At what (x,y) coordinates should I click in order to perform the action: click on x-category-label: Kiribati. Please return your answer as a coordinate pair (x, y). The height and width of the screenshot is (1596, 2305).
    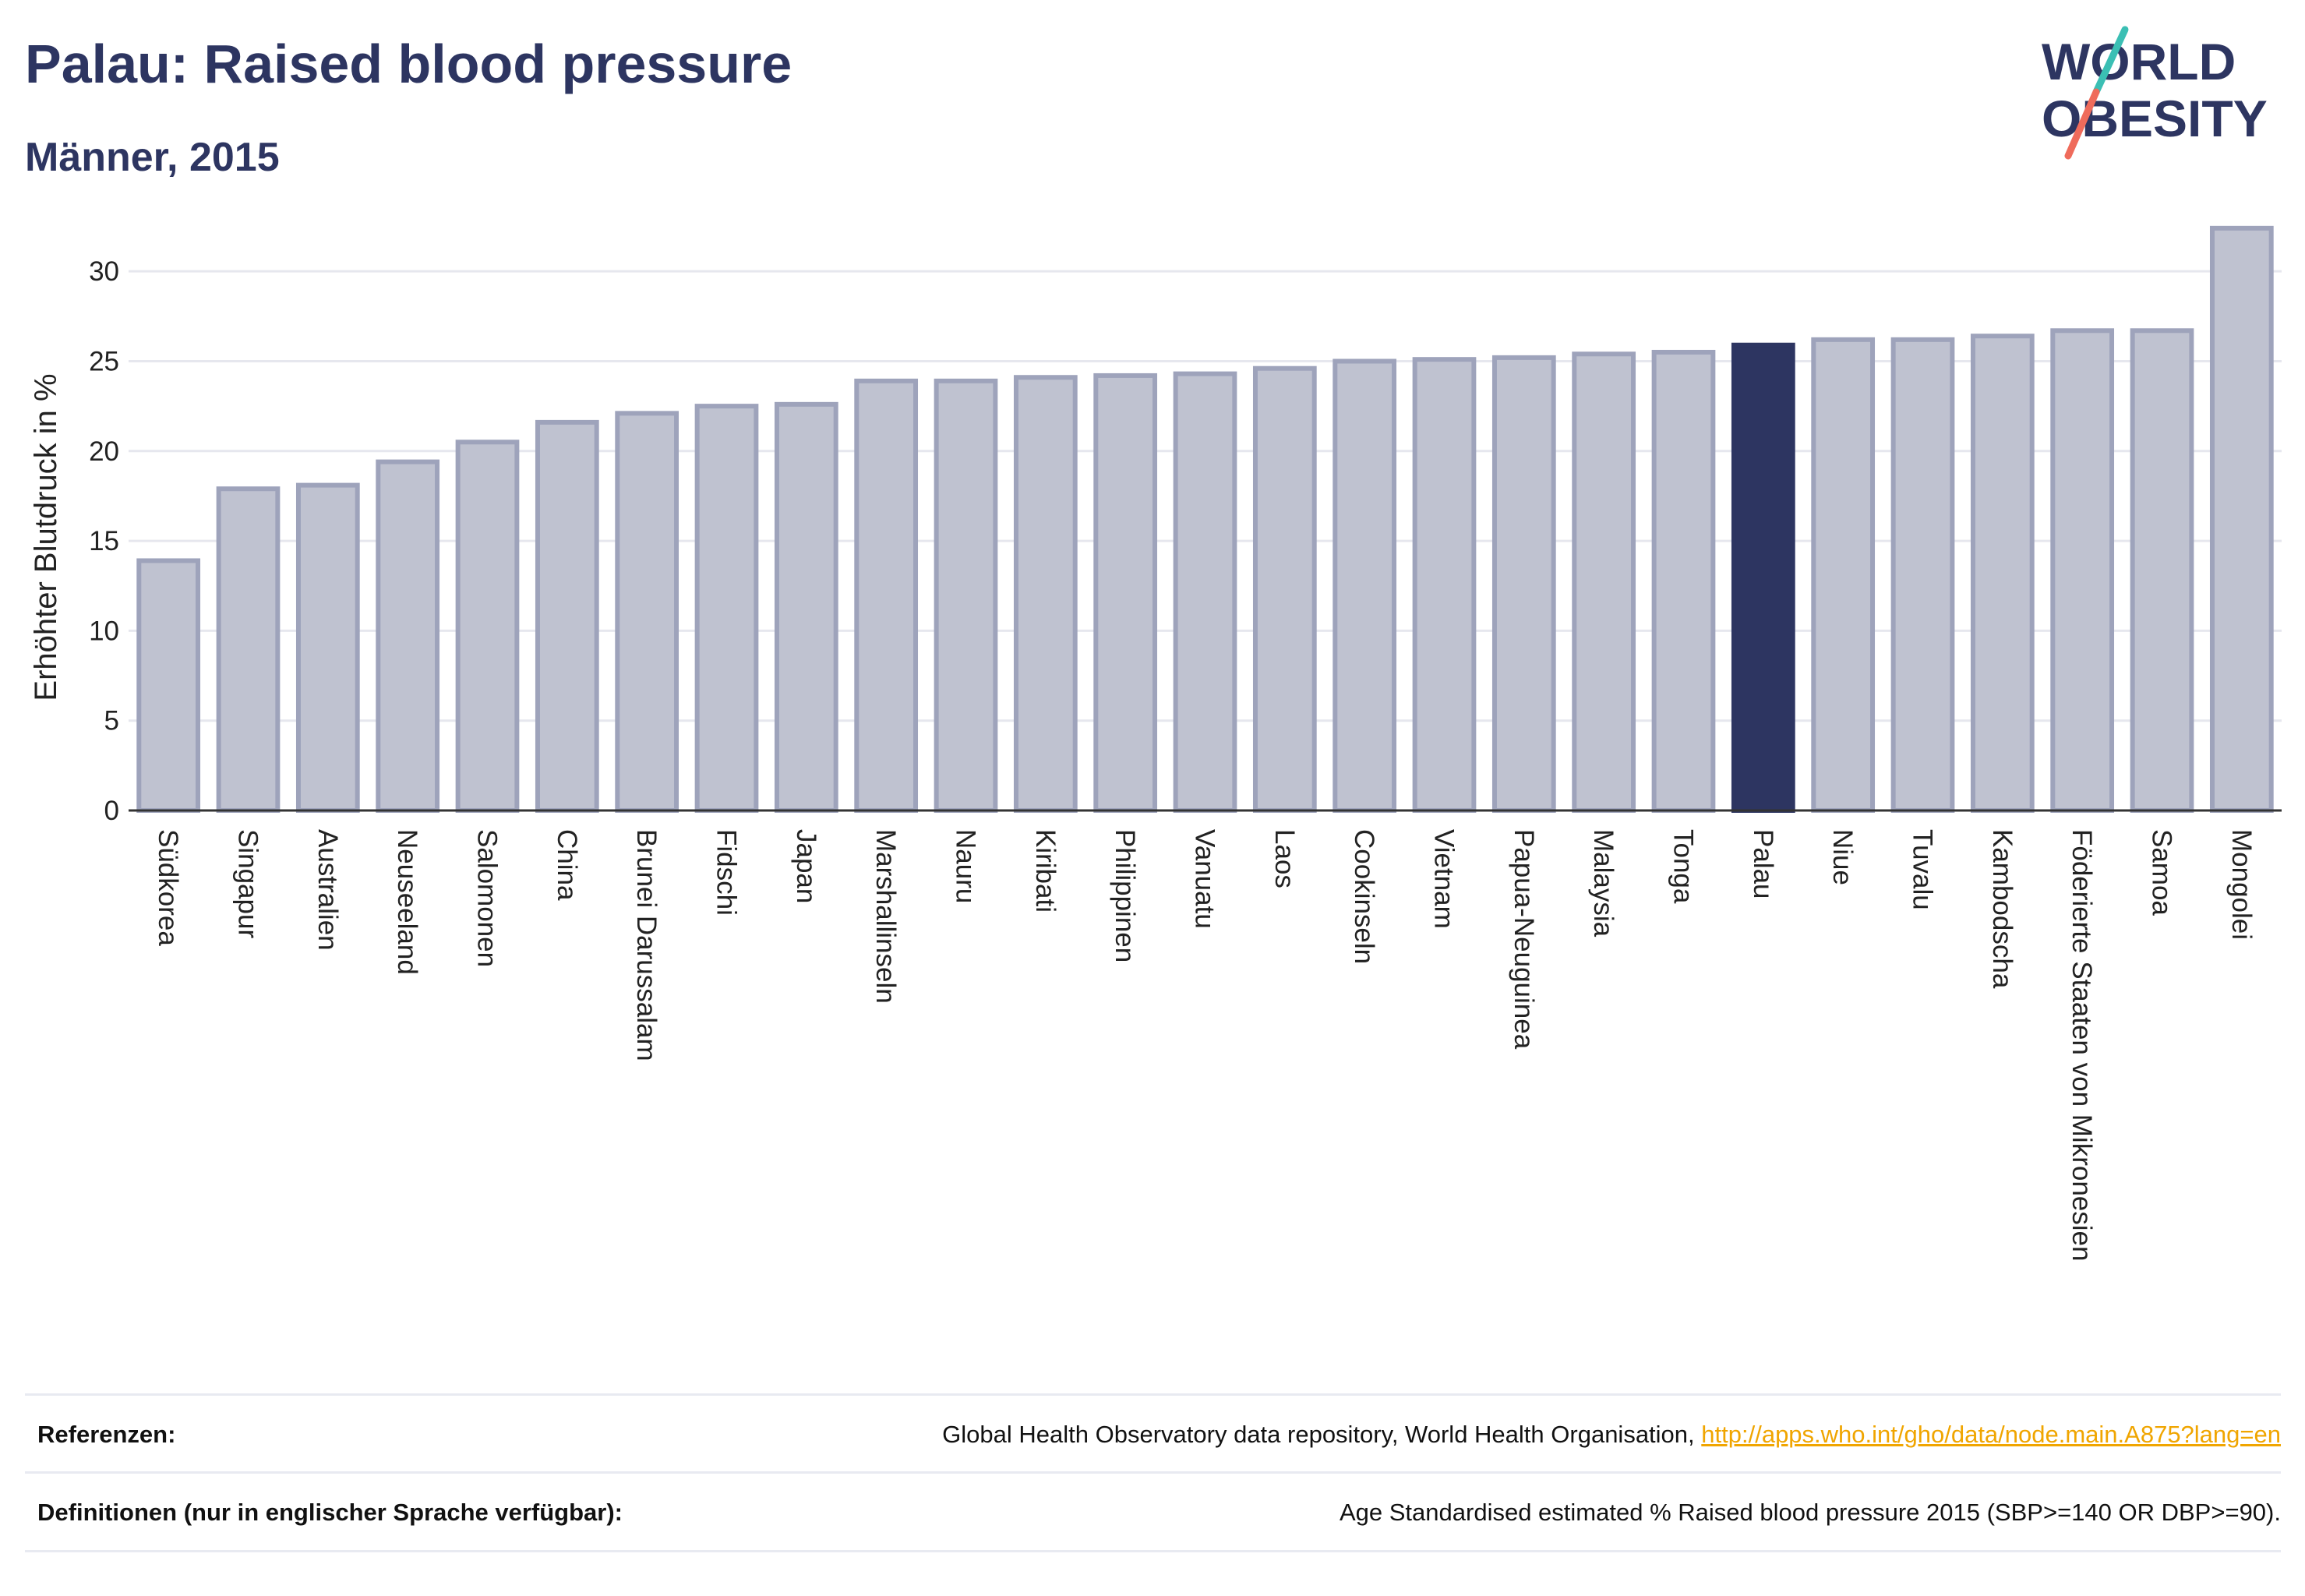
    Looking at the image, I should click on (1045, 871).